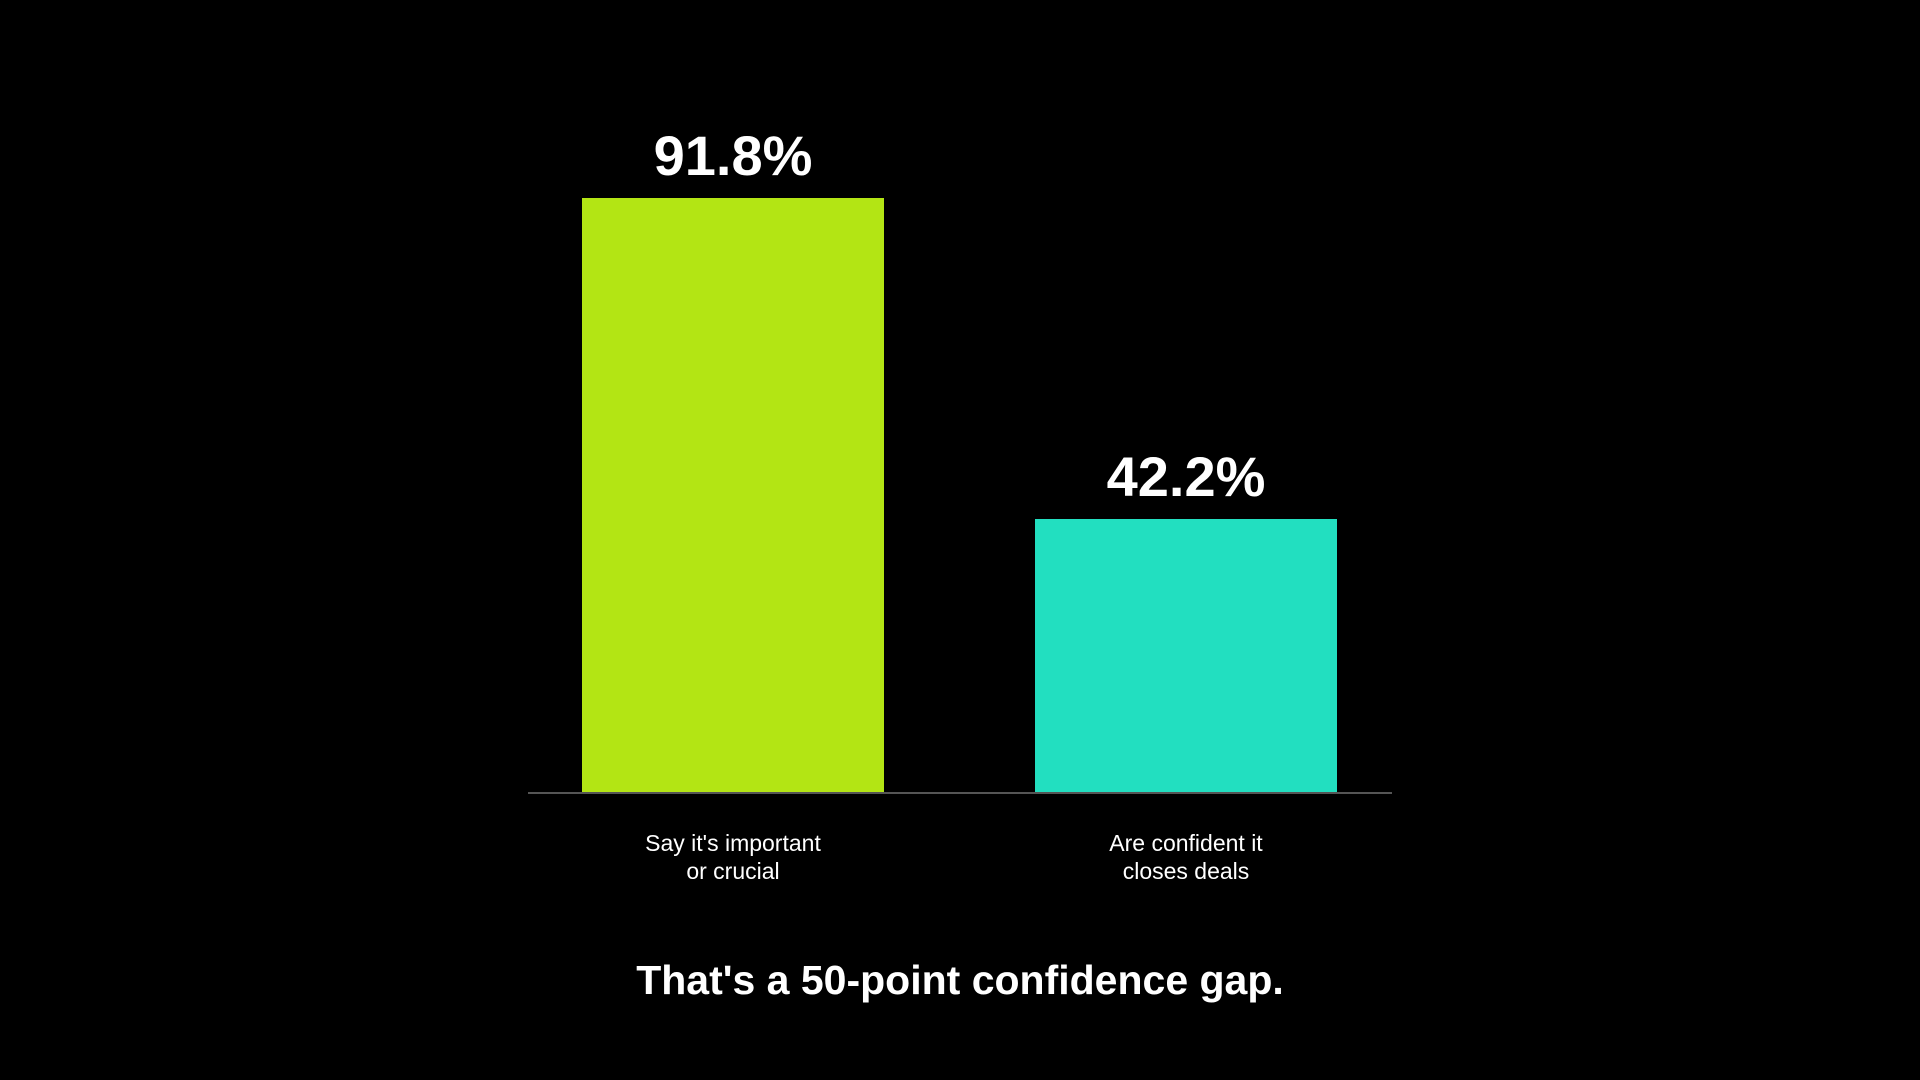 This screenshot has width=1920, height=1080. I want to click on baseline, so click(960, 793).